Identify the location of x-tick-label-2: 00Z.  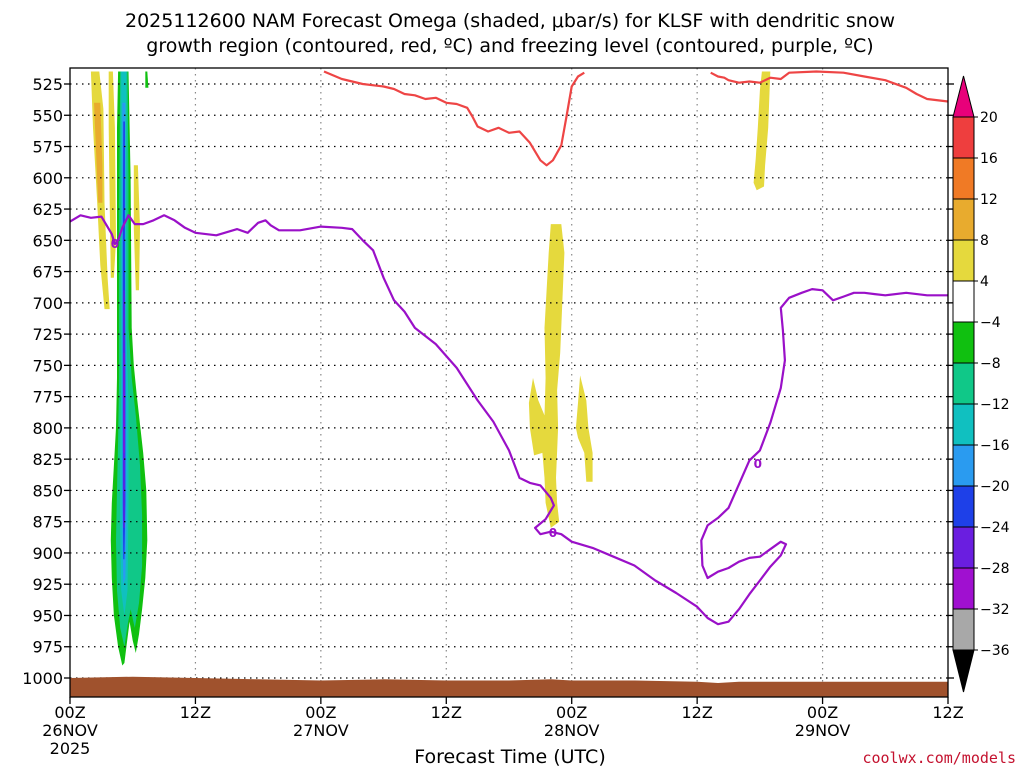
(320, 712).